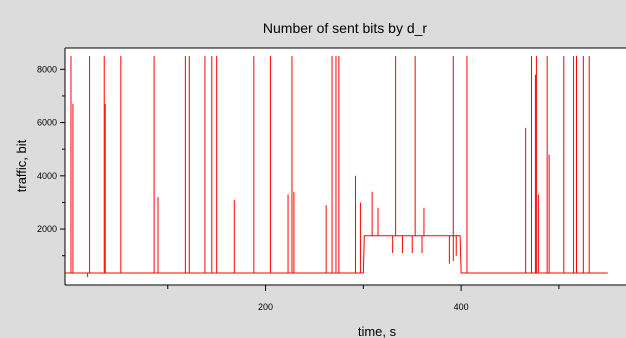 The image size is (626, 338). Describe the element at coordinates (345, 28) in the screenshot. I see `chart-title: Number of sent bits by d_r` at that location.